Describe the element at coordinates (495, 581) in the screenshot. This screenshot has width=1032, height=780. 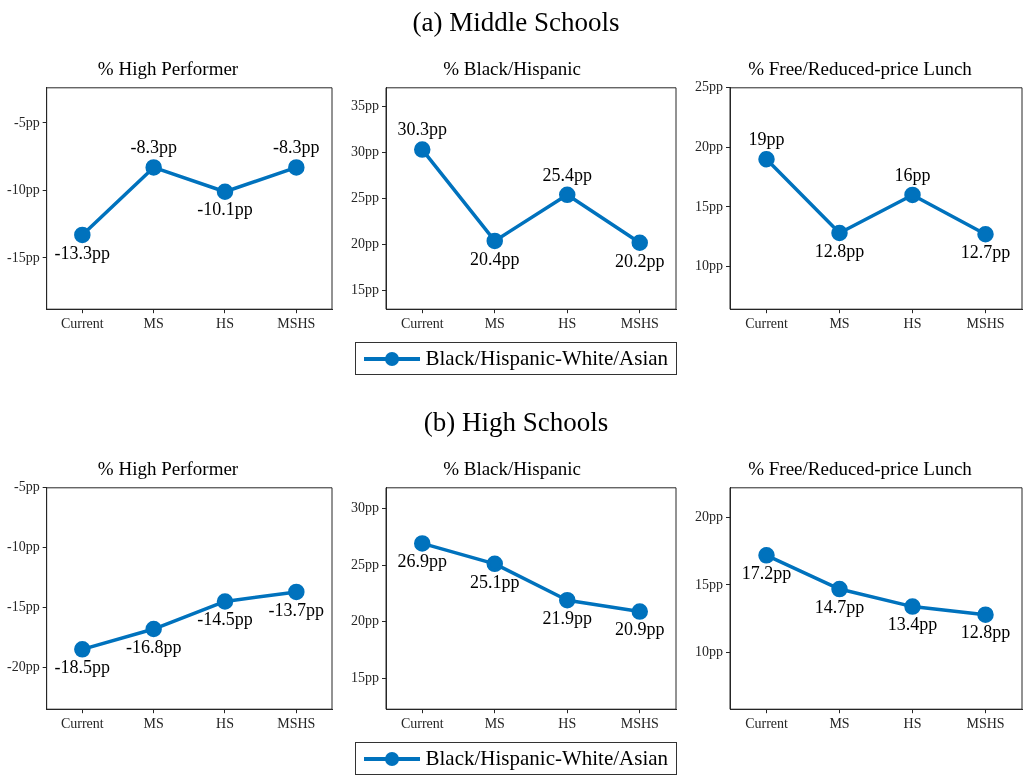
I see `data-label: 25.1pp` at that location.